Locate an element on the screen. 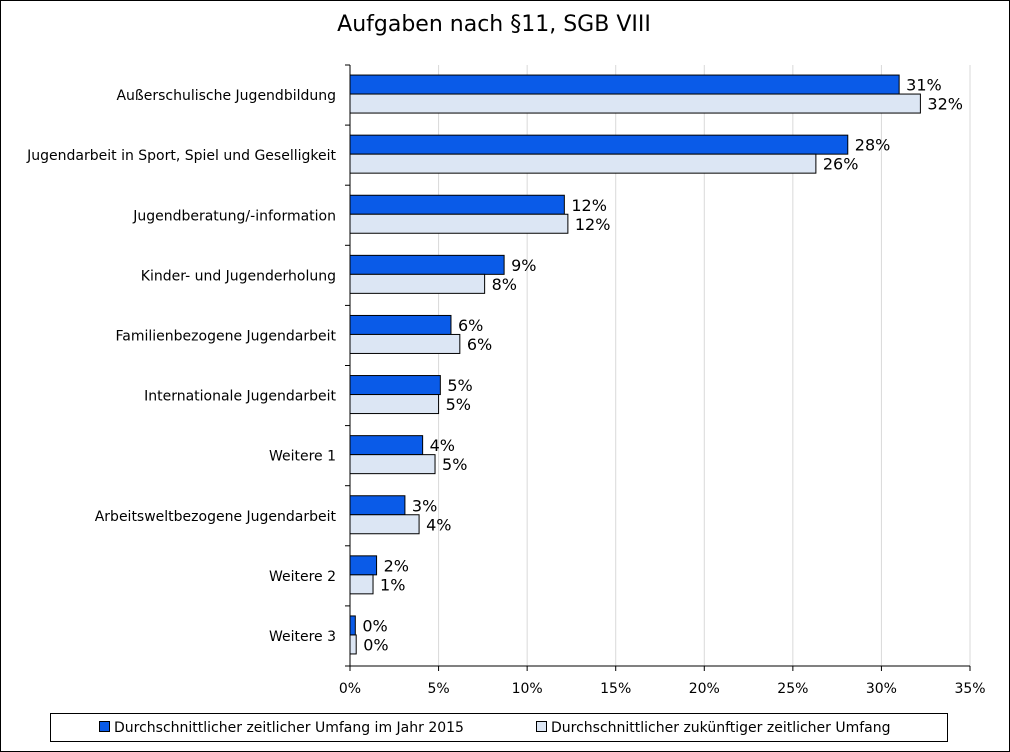 This screenshot has width=1010, height=752. data-label: 28% is located at coordinates (873, 145).